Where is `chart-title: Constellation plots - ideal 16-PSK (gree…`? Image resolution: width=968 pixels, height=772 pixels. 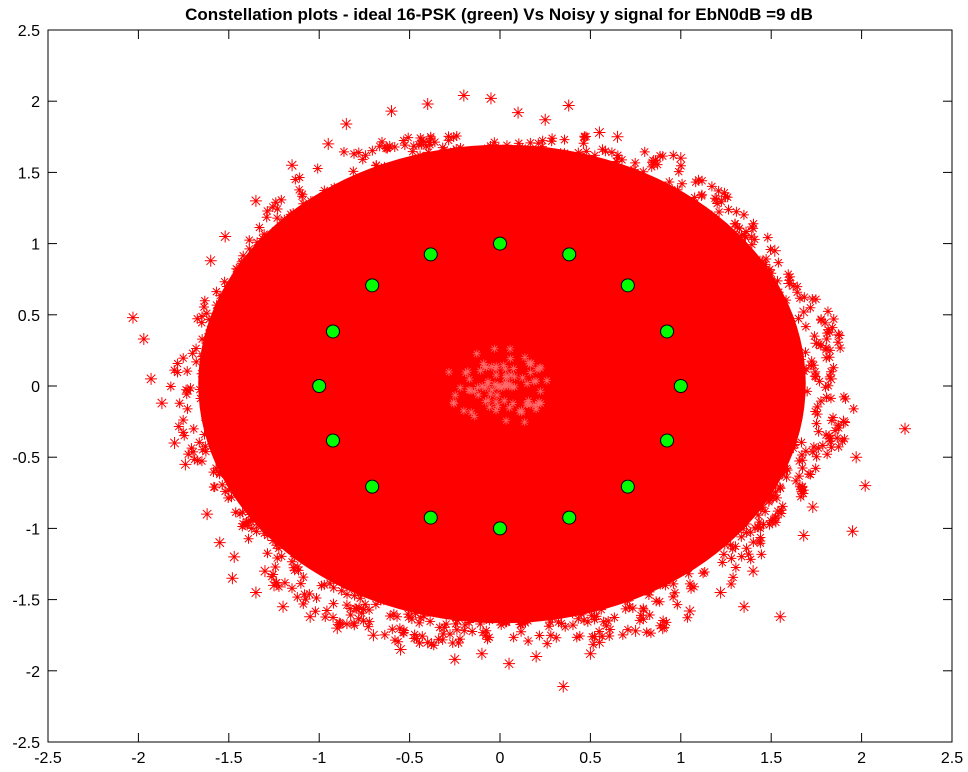
chart-title: Constellation plots - ideal 16-PSK (gree… is located at coordinates (499, 14).